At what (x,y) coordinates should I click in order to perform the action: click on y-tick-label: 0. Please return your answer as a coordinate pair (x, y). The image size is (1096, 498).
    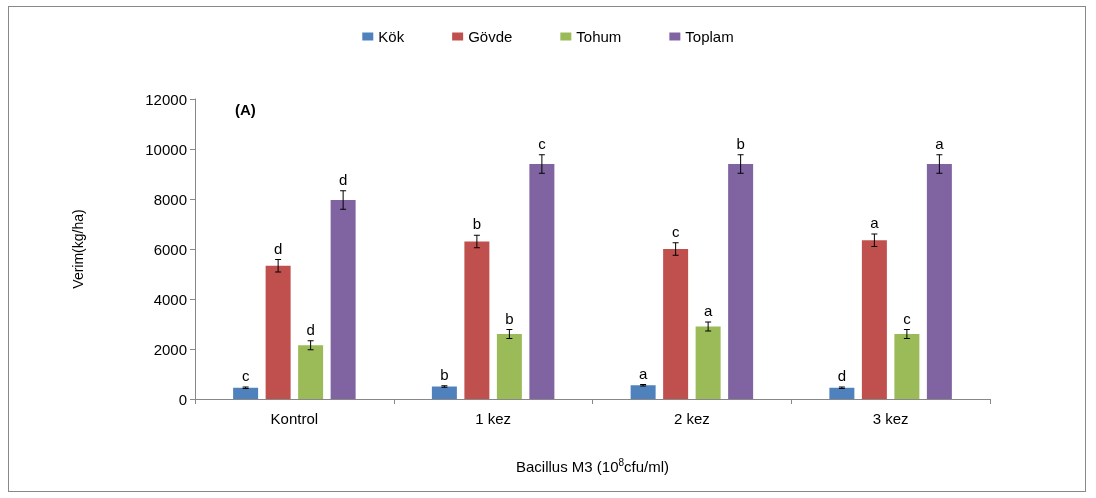
    Looking at the image, I should click on (182, 399).